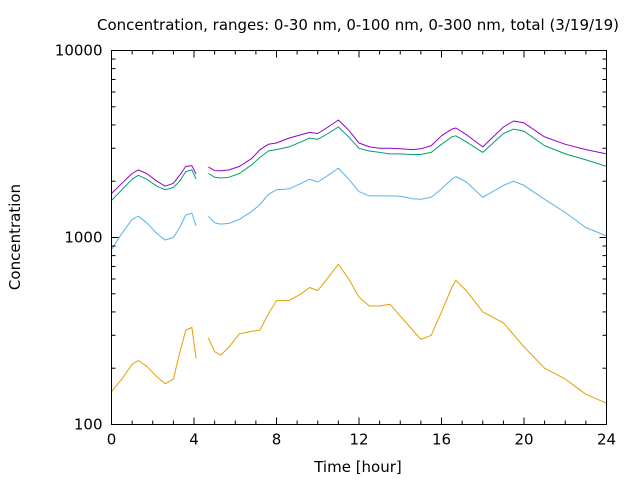 The height and width of the screenshot is (480, 640). What do you see at coordinates (112, 440) in the screenshot?
I see `x-tick-label: 0` at bounding box center [112, 440].